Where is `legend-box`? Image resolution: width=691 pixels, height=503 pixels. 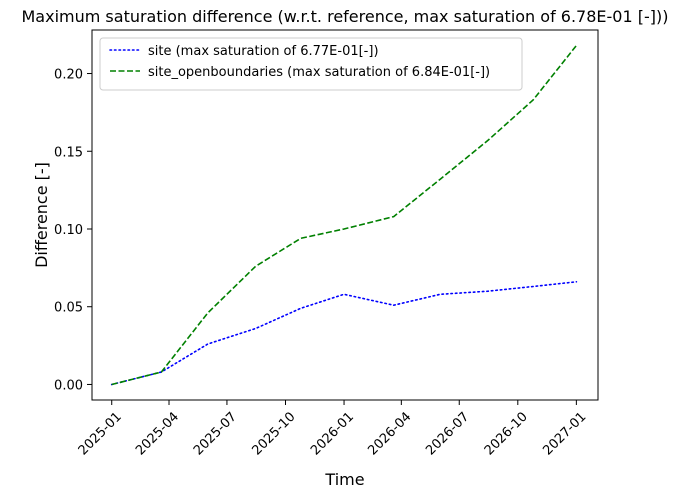
legend-box is located at coordinates (311, 64).